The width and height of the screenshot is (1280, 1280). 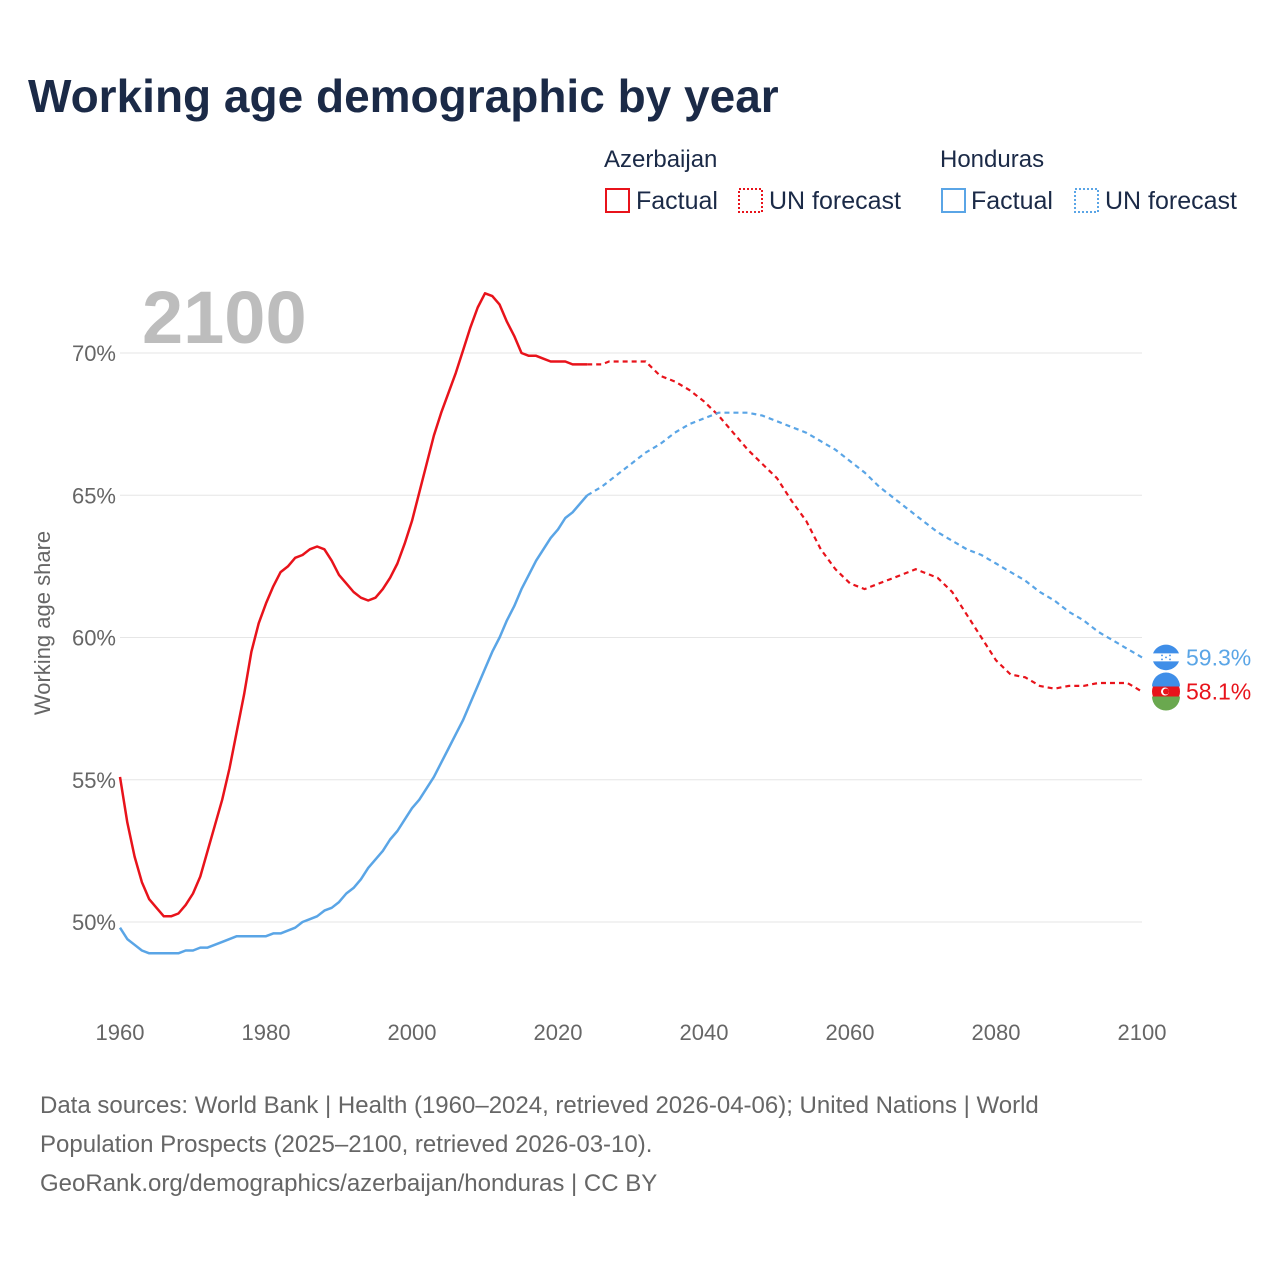 I want to click on x-tick-label-2020: 2020, so click(x=558, y=1032).